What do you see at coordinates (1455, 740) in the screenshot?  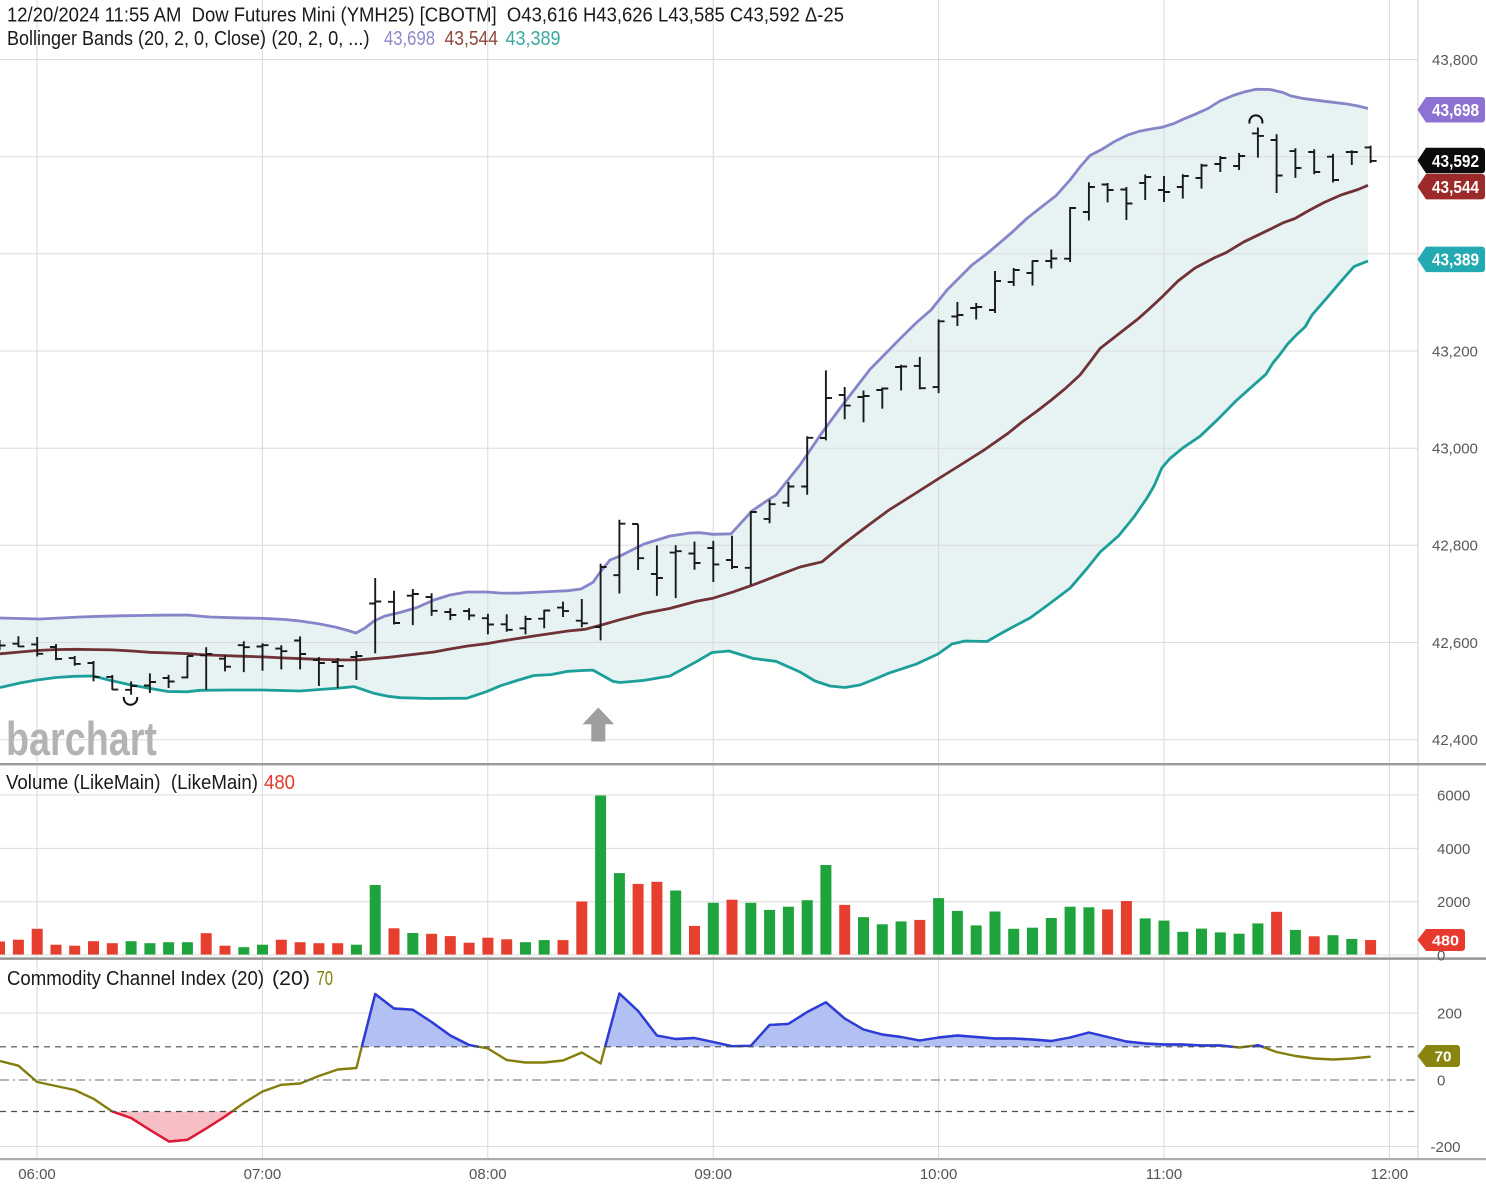 I see `svg-text: 42,400` at bounding box center [1455, 740].